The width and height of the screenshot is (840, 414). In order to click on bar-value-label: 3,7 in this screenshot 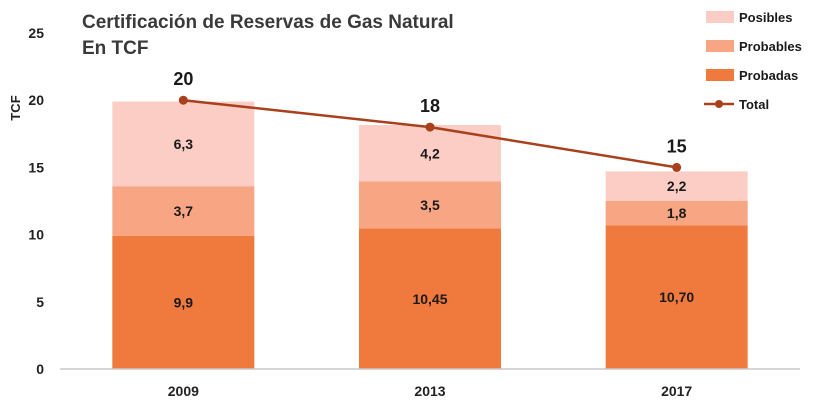, I will do `click(184, 211)`.